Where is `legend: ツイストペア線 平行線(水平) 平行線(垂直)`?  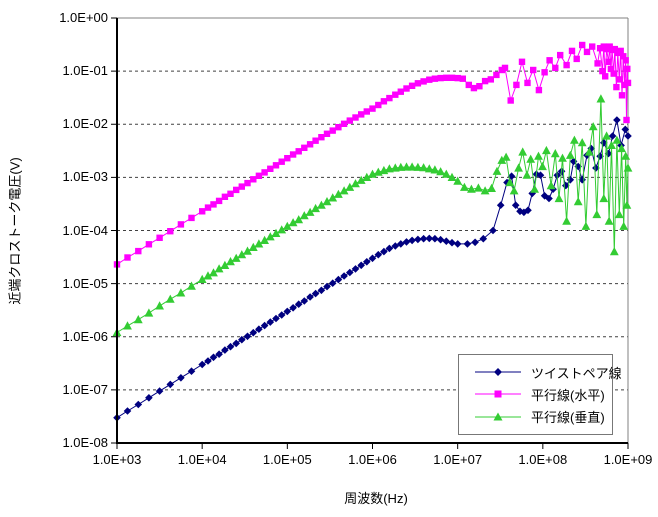 legend: ツイストペア線 平行線(水平) 平行線(垂直) is located at coordinates (540, 394).